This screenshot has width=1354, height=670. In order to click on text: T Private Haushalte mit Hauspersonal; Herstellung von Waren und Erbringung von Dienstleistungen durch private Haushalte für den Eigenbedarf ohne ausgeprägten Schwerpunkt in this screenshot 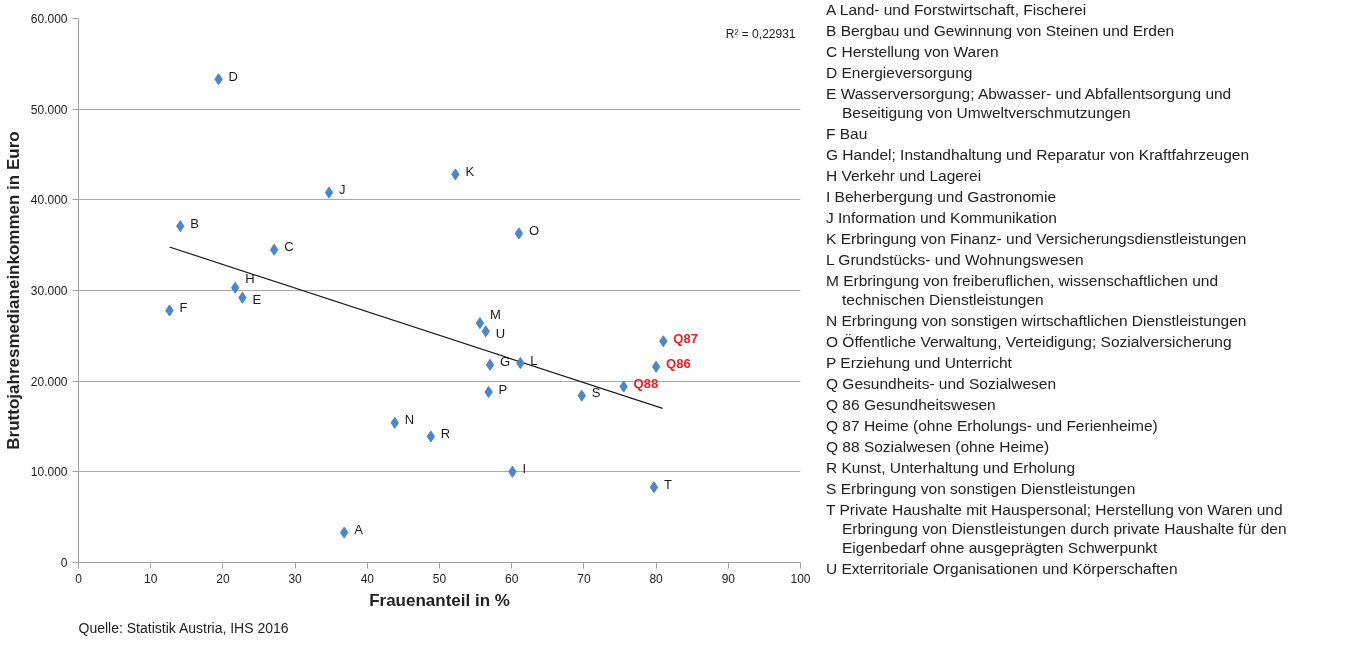, I will do `click(1057, 528)`.